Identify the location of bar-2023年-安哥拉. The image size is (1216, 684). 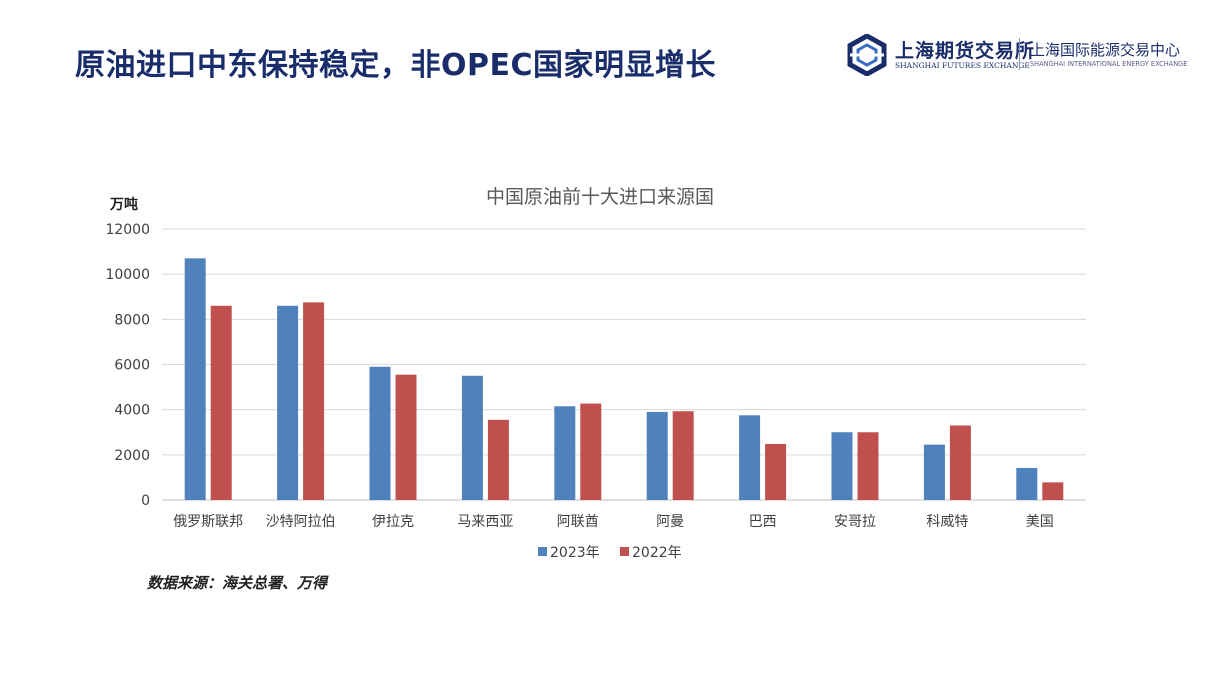
(842, 466).